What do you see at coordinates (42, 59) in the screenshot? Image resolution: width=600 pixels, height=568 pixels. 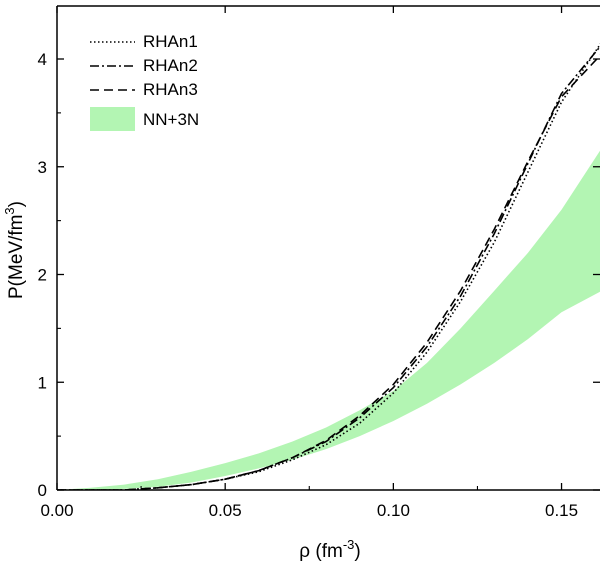 I see `y-tick-label: 4` at bounding box center [42, 59].